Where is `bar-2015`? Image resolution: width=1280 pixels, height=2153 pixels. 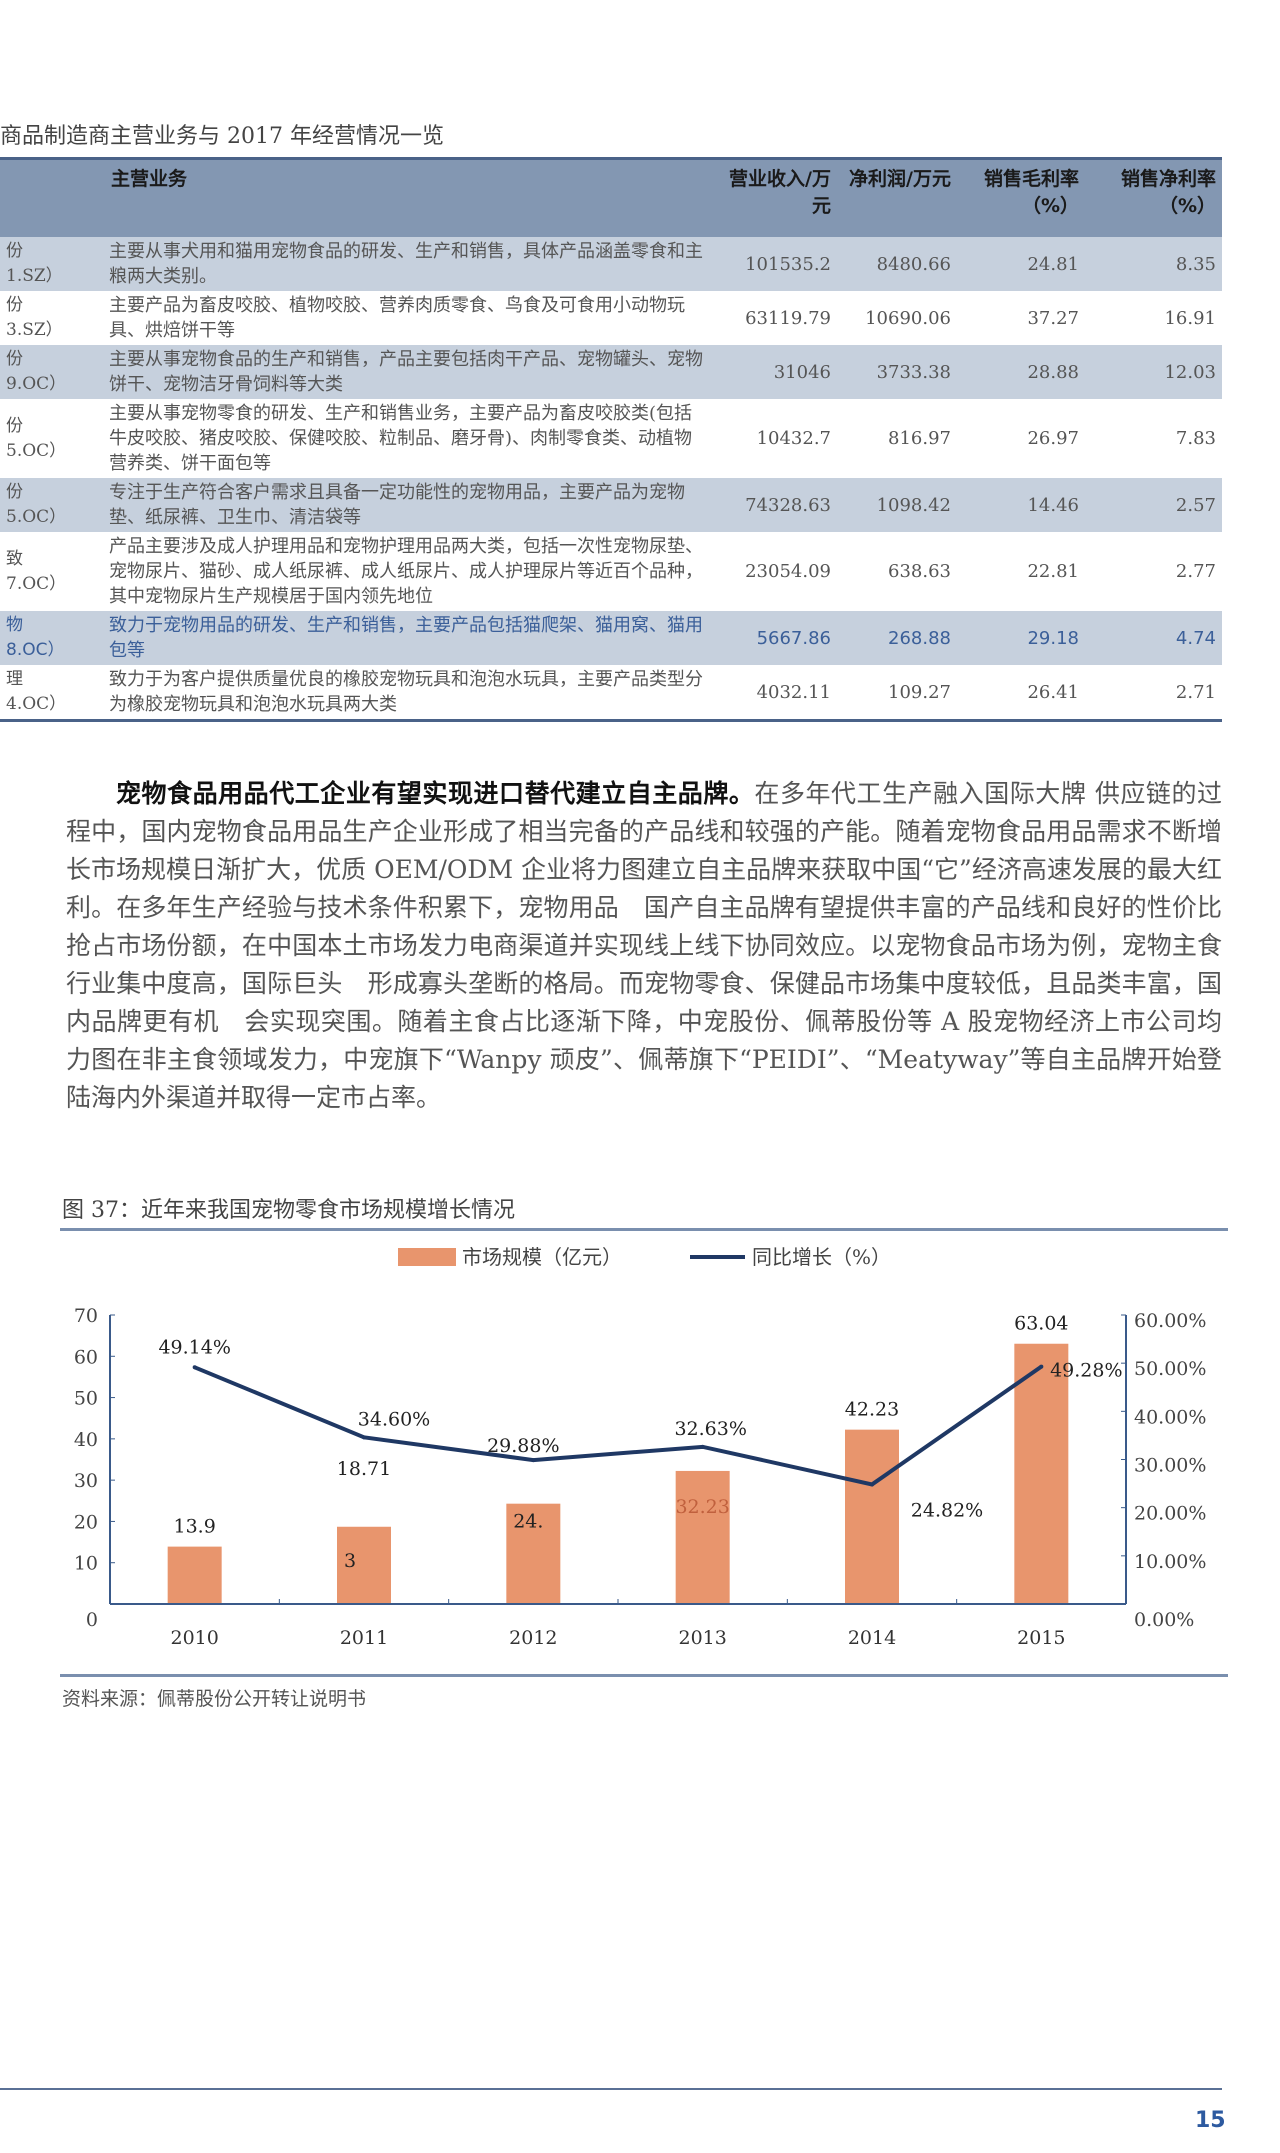
bar-2015 is located at coordinates (1041, 1473).